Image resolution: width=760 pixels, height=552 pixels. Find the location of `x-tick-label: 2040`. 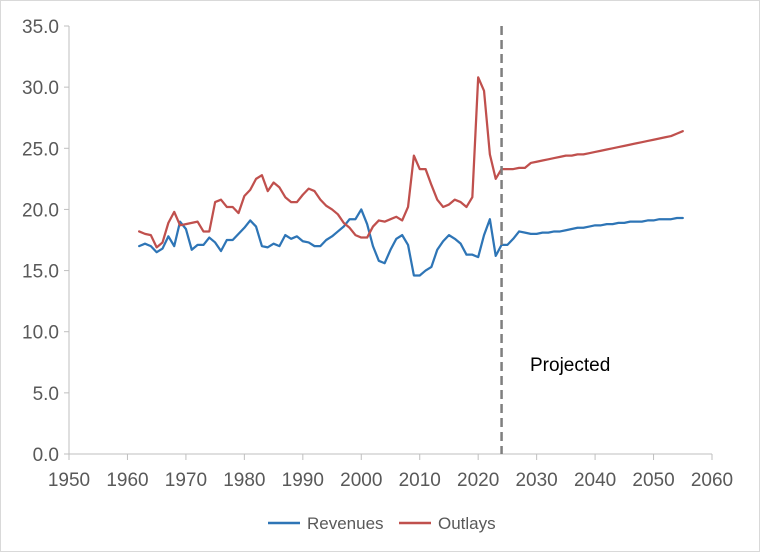

x-tick-label: 2040 is located at coordinates (595, 480).